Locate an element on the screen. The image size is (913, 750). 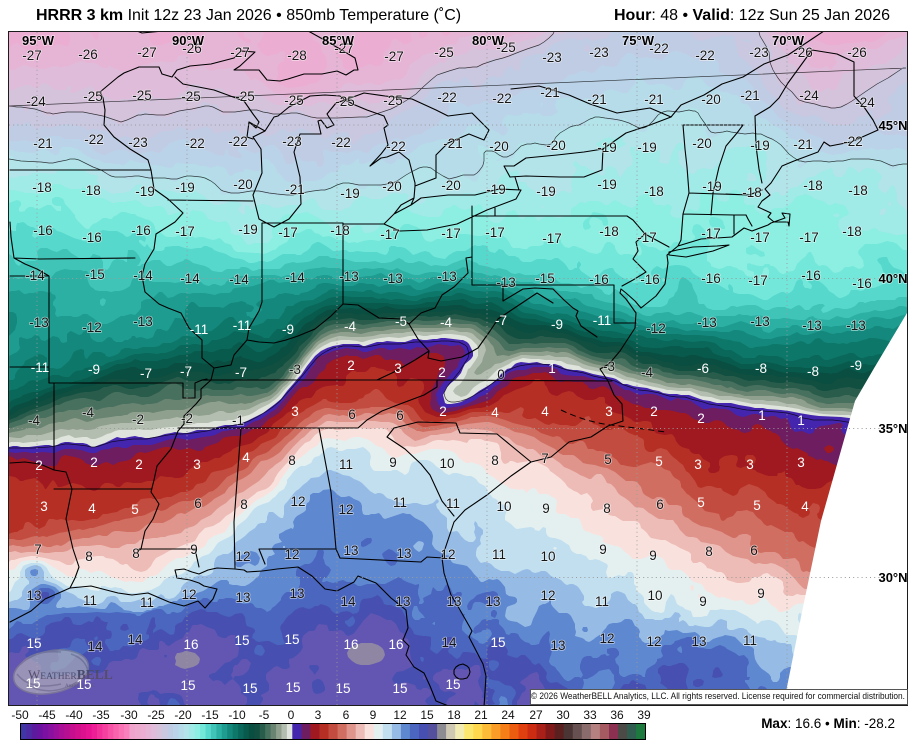
svg-text: -28 is located at coordinates (297, 55).